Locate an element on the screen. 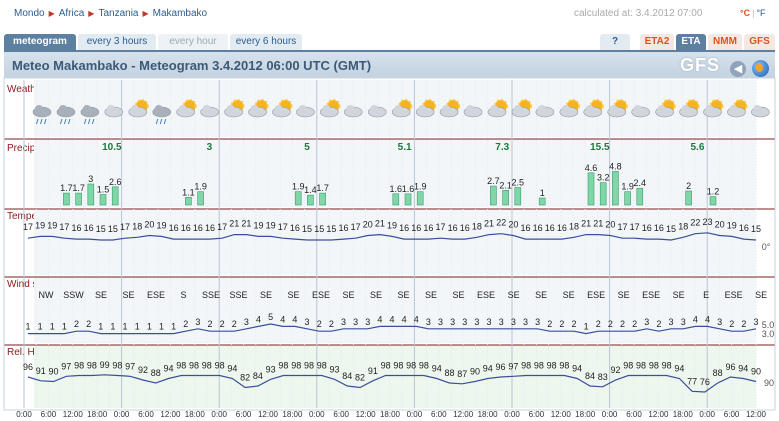  tab-gfs: GFS is located at coordinates (759, 42).